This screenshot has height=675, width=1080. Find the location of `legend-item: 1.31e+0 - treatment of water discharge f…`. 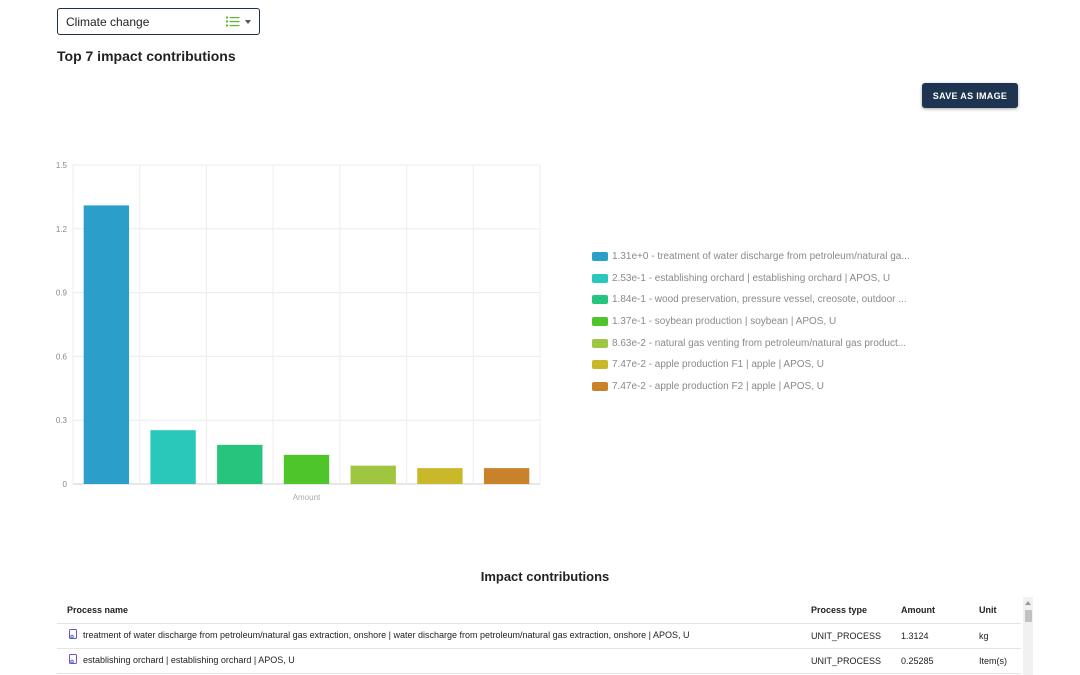

legend-item: 1.31e+0 - treatment of water discharge f… is located at coordinates (751, 257).